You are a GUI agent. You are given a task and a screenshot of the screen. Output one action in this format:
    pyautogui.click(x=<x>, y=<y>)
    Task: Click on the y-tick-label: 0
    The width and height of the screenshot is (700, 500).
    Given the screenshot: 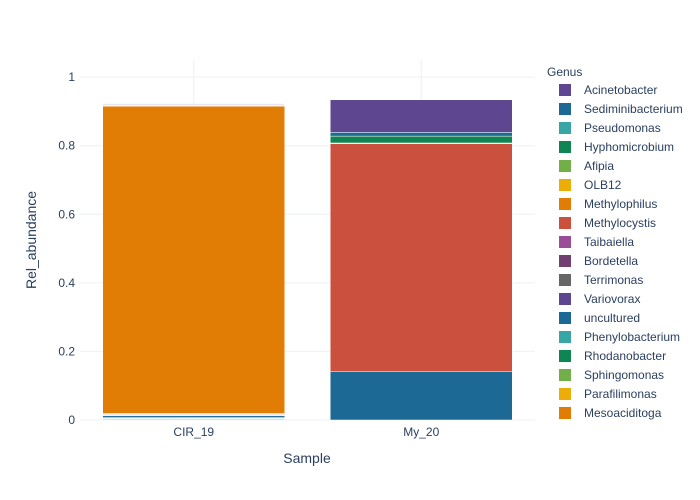 What is the action you would take?
    pyautogui.click(x=71, y=420)
    